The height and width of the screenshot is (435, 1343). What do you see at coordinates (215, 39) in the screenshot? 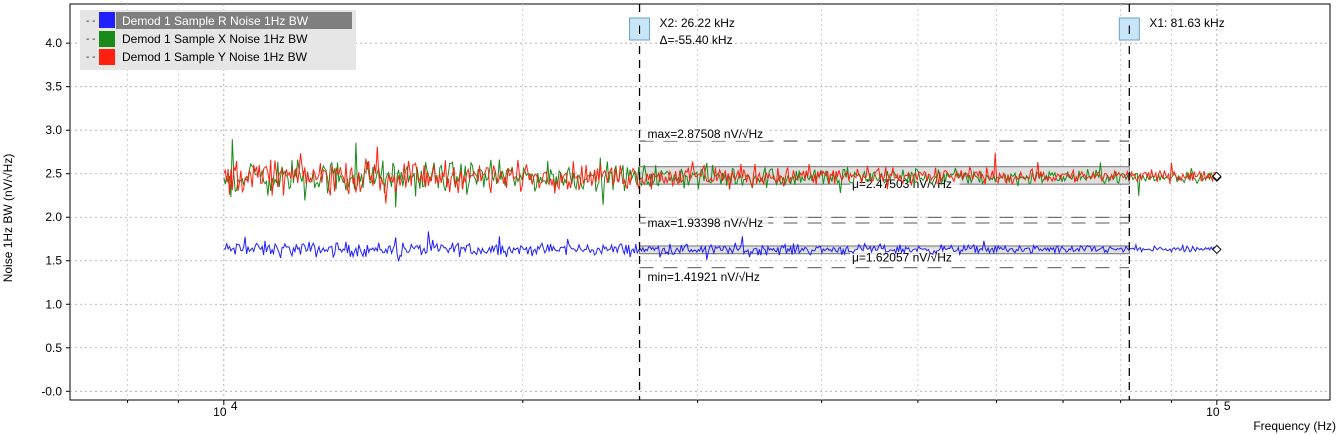
I see `legend-label-x: Demod 1 Sample X Noise 1Hz BW` at bounding box center [215, 39].